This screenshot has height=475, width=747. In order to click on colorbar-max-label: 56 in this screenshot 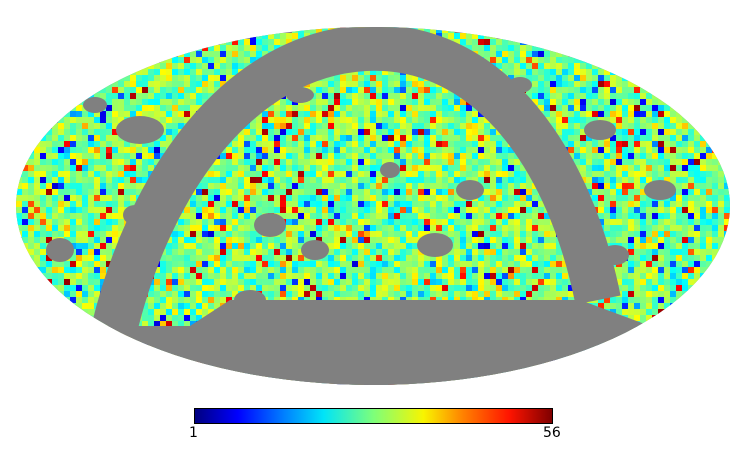, I will do `click(552, 433)`.